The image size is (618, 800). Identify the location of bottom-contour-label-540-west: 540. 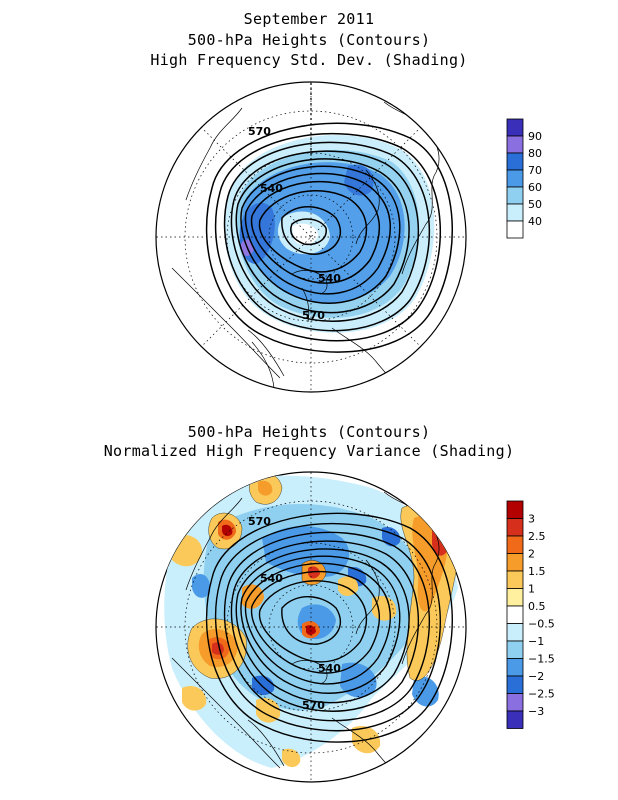
(271, 578).